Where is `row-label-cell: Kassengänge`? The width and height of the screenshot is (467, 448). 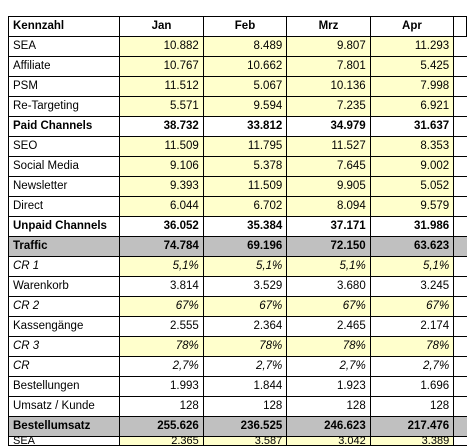 row-label-cell: Kassengänge is located at coordinates (64, 326).